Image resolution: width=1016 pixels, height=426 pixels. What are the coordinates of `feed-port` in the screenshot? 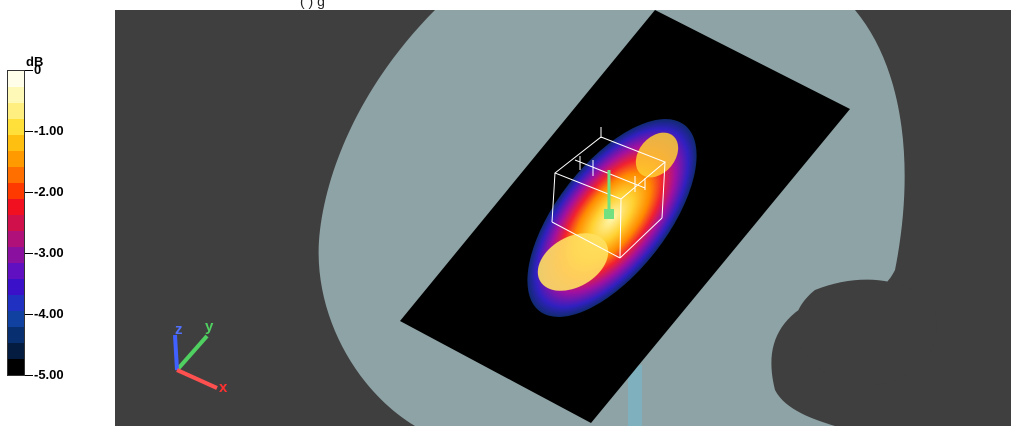 It's located at (609, 214).